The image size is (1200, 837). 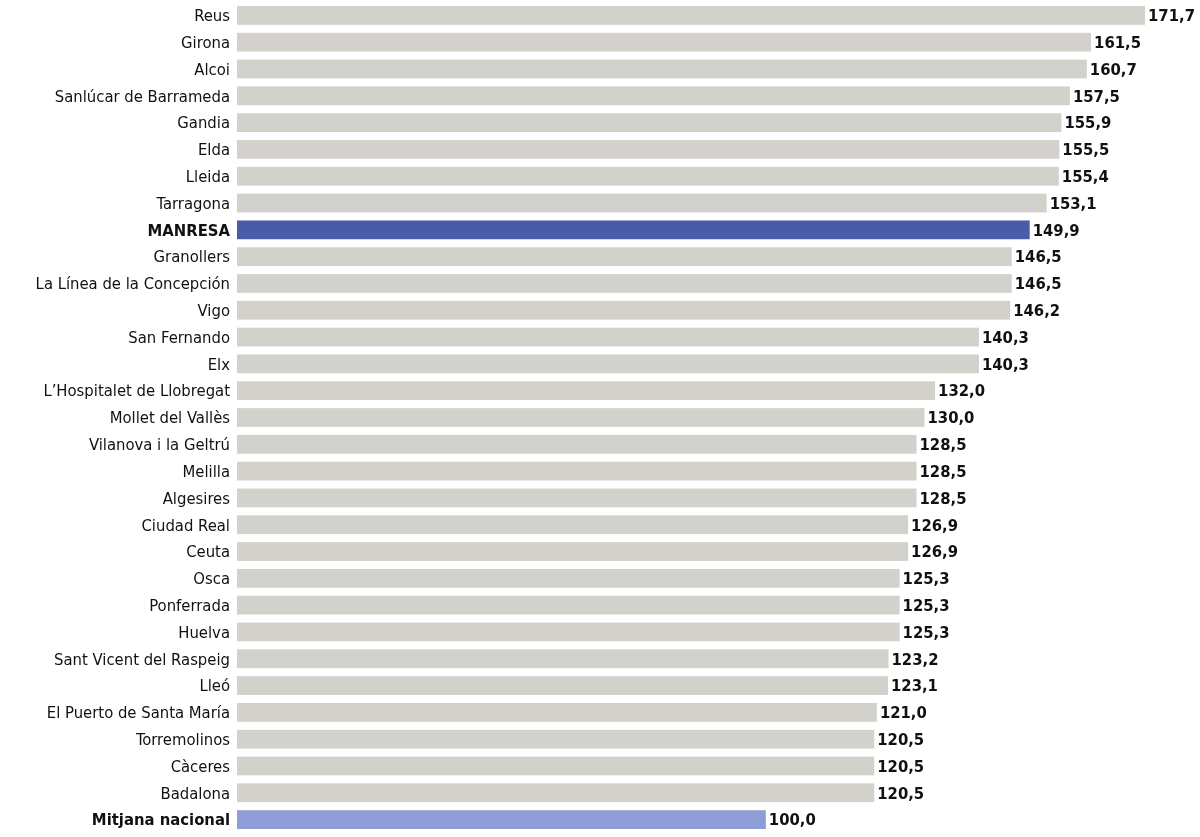 I want to click on y-tick-label: Vilanova i la Geltrú, so click(x=159, y=445).